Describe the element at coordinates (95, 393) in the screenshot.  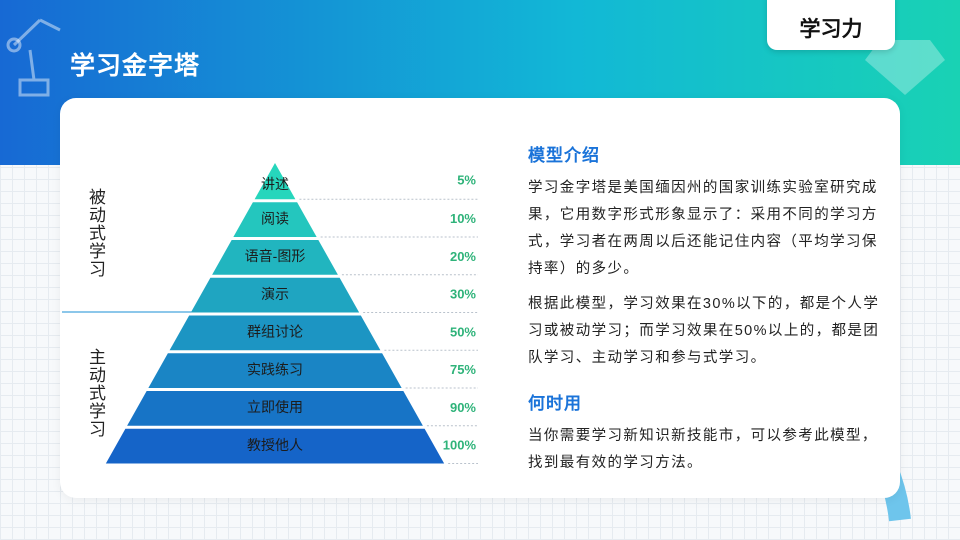
I see `group-label: 主动式学习` at that location.